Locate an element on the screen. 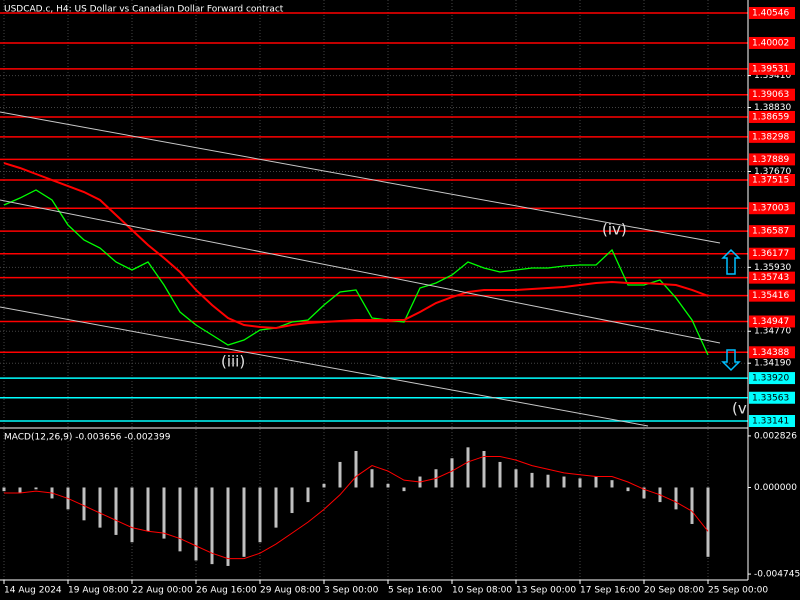 The image size is (800, 600). x-tick-label: 22 Aug 00:00 is located at coordinates (162, 591).